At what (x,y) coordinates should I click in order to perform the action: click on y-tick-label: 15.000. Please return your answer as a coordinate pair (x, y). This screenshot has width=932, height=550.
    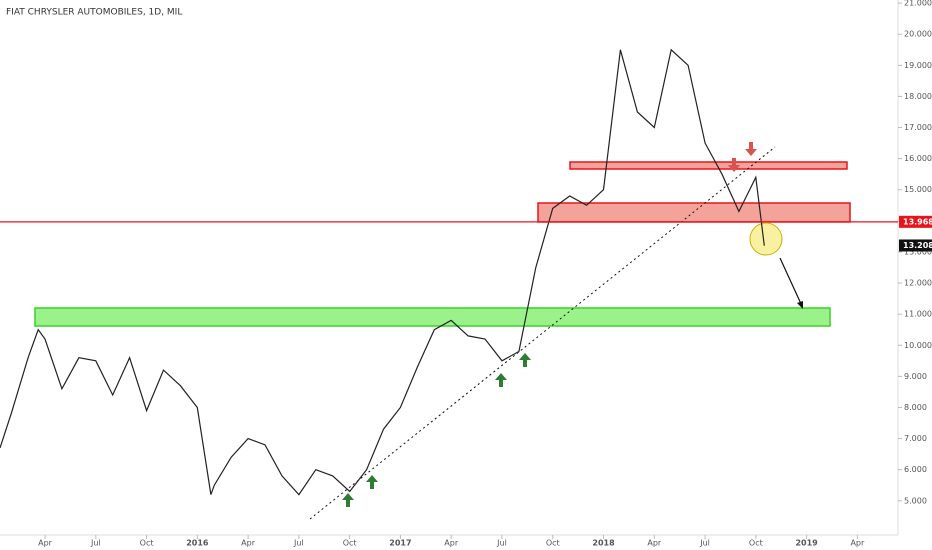
    Looking at the image, I should click on (918, 189).